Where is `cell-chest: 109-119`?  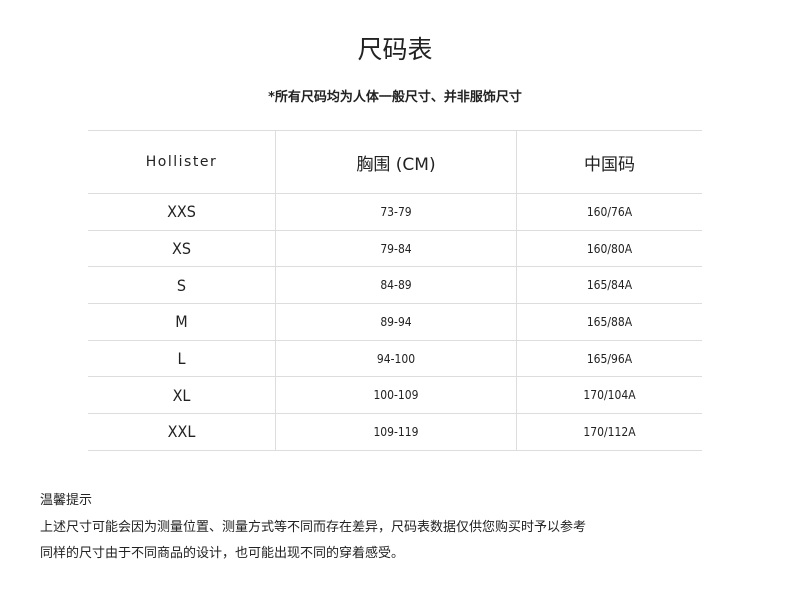
cell-chest: 109-119 is located at coordinates (396, 432).